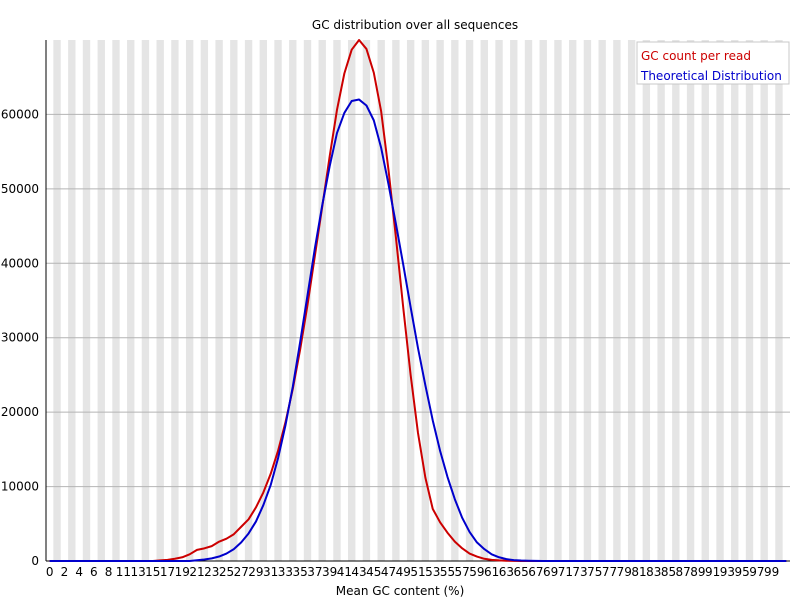 The width and height of the screenshot is (800, 600). I want to click on x-tick-label: 33, so click(285, 572).